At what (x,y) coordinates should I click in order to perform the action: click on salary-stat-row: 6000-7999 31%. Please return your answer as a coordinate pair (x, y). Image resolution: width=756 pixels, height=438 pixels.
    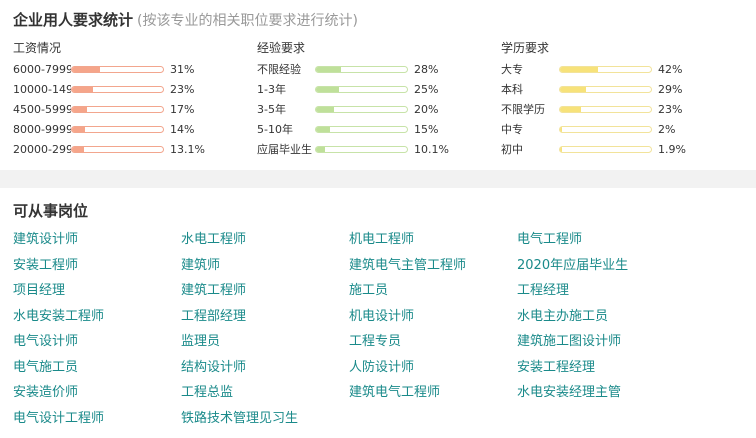
    Looking at the image, I should click on (130, 70).